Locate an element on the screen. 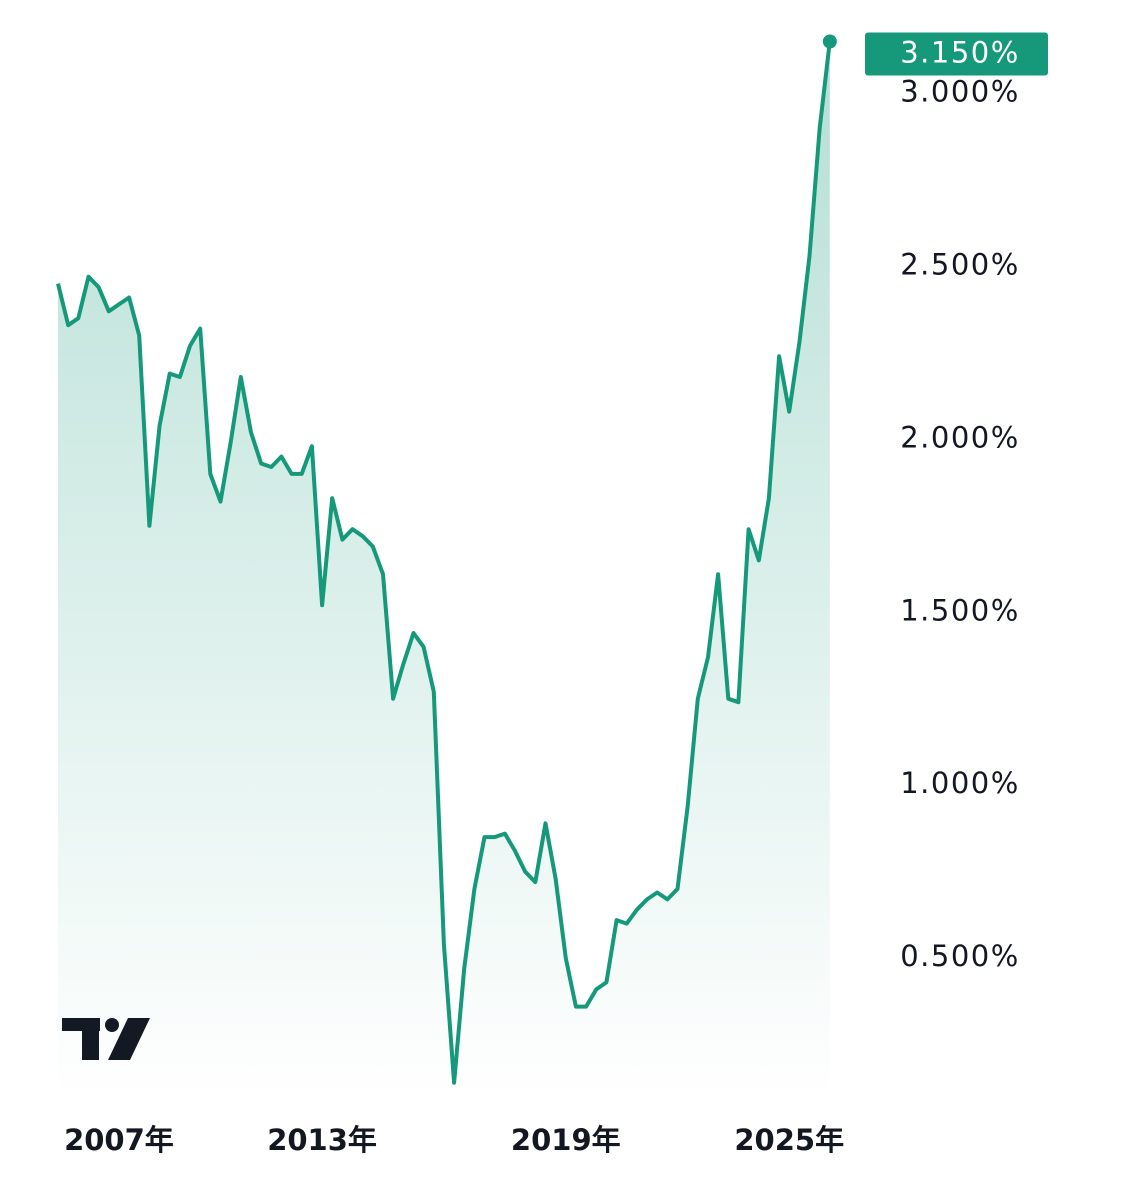 Image resolution: width=1124 pixels, height=1200 pixels. x-tick-label: 2019年 is located at coordinates (566, 1140).